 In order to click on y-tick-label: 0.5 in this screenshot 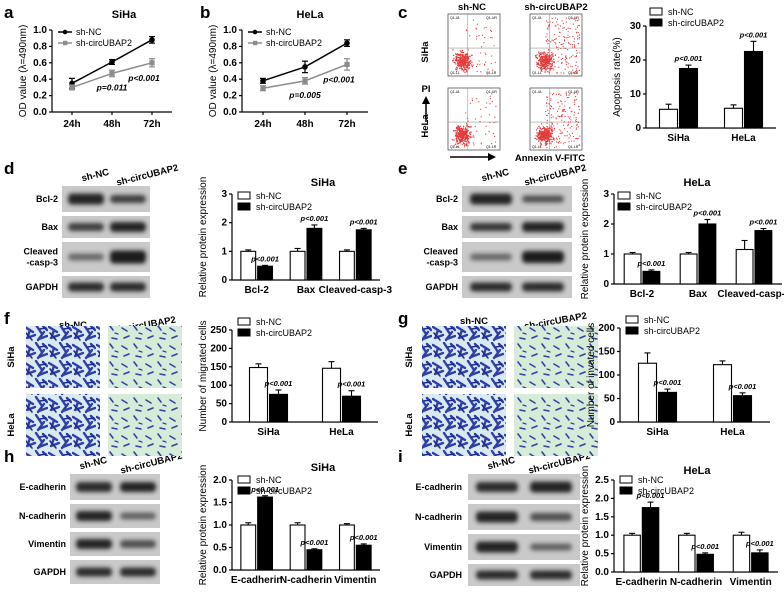, I will do `click(602, 554)`.